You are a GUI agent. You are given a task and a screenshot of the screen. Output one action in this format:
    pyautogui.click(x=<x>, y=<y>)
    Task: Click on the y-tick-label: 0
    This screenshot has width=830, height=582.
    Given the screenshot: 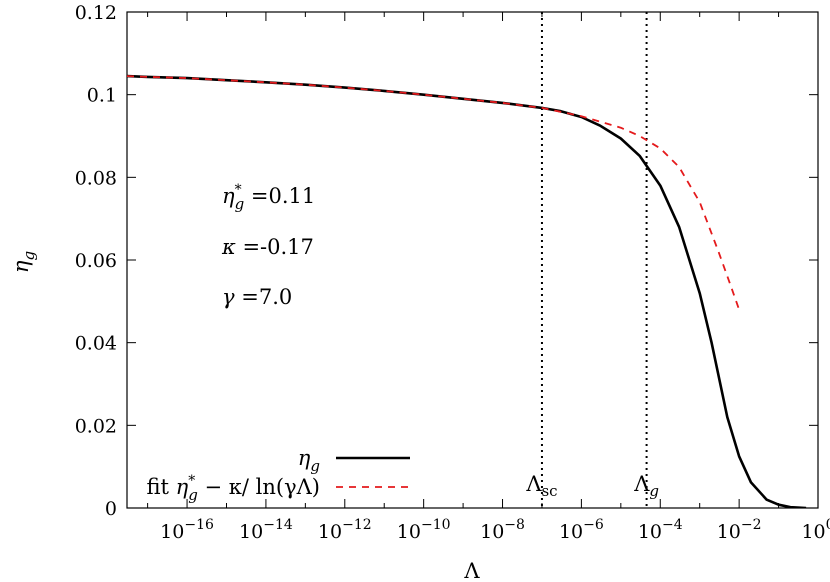 What is the action you would take?
    pyautogui.click(x=111, y=509)
    